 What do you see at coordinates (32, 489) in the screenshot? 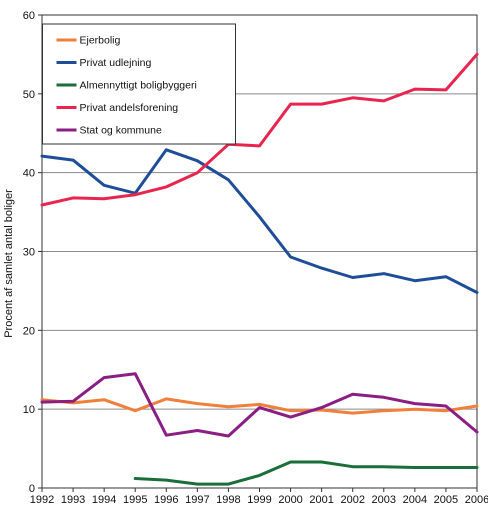
I see `y-tick-label: 0` at bounding box center [32, 489].